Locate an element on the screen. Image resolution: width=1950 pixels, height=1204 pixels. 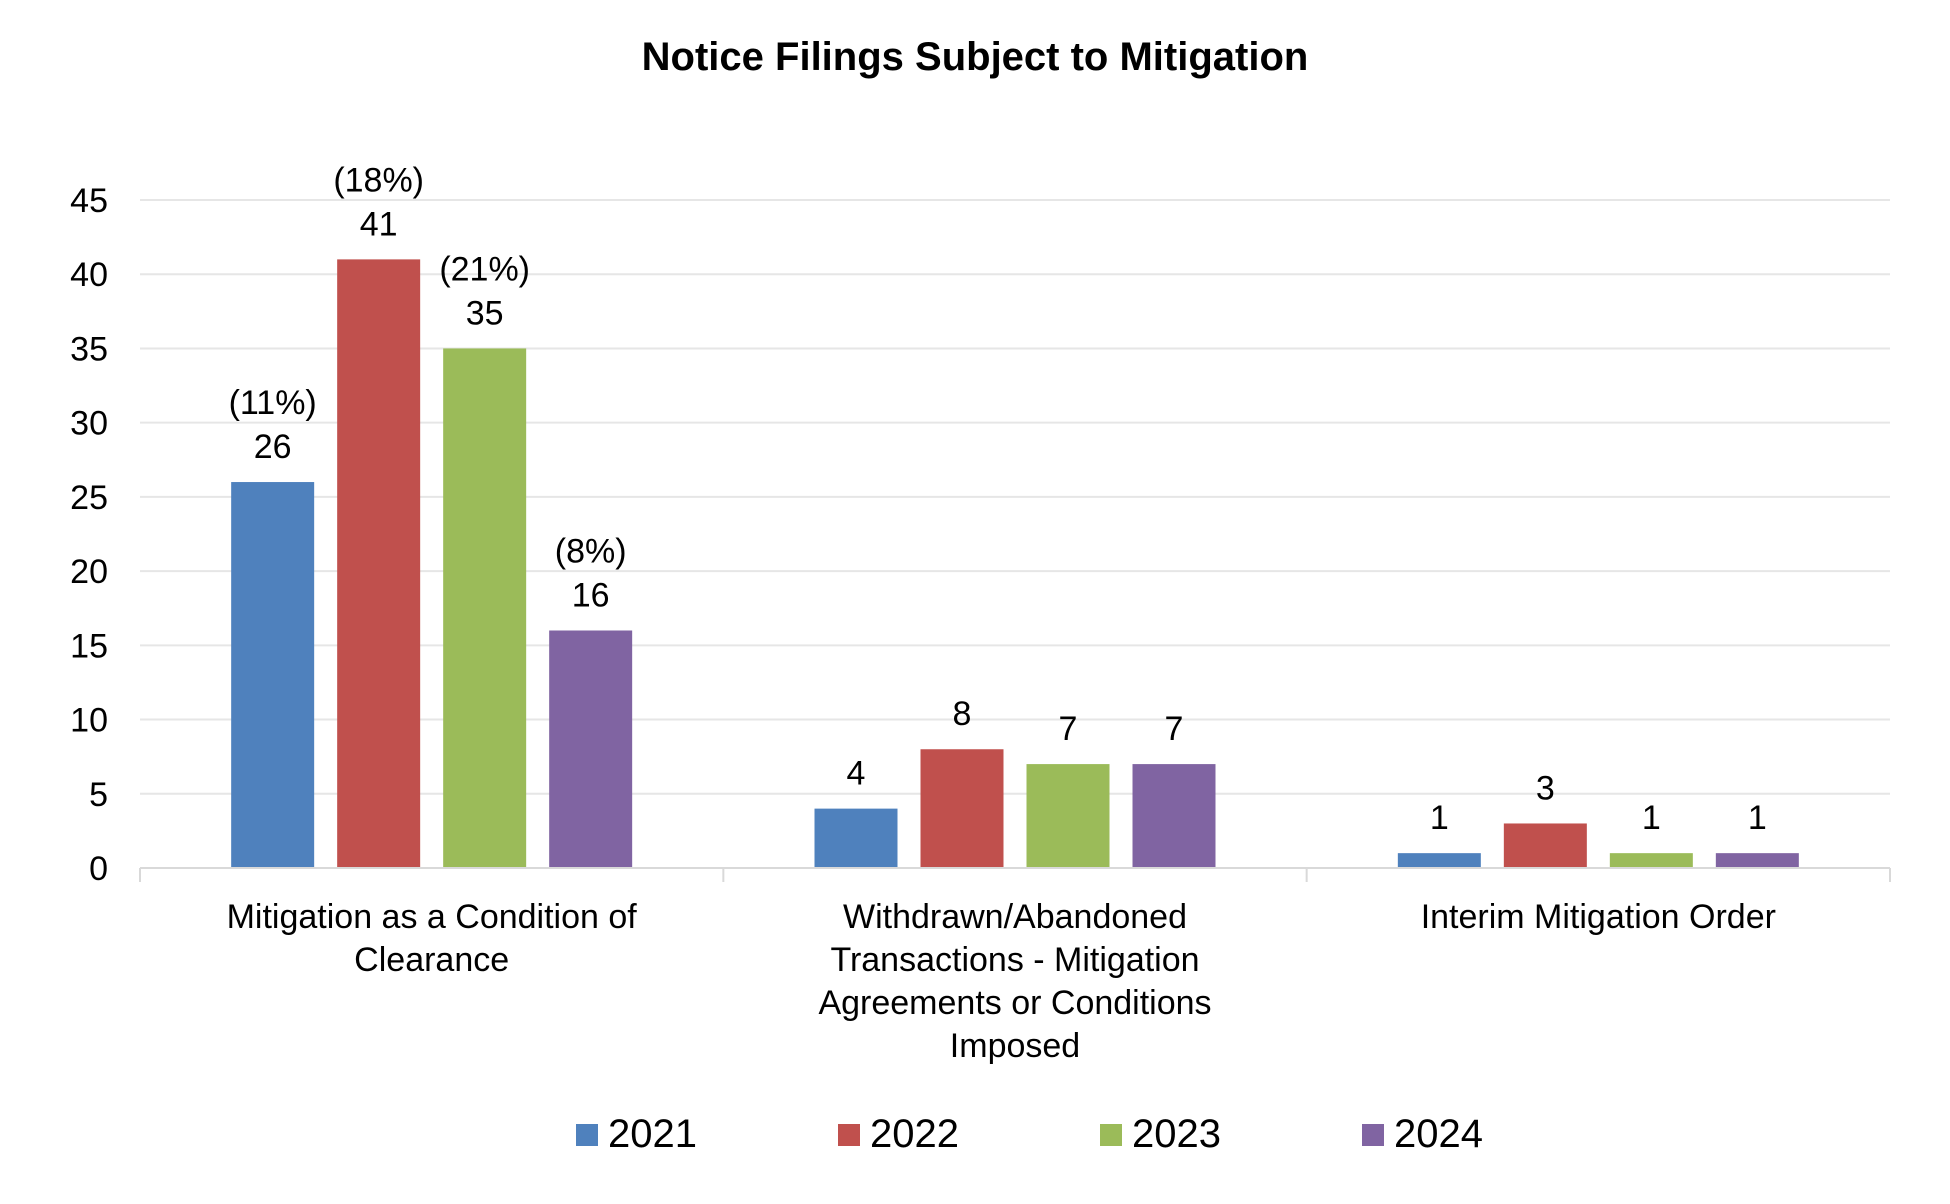
legend-label-2021: 2021 is located at coordinates (652, 1134).